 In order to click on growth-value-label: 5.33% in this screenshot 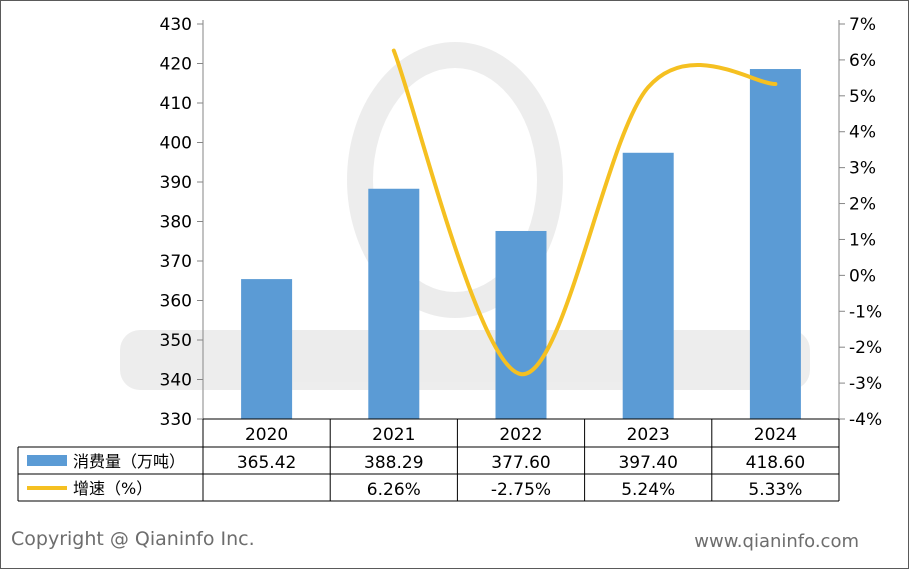, I will do `click(775, 490)`.